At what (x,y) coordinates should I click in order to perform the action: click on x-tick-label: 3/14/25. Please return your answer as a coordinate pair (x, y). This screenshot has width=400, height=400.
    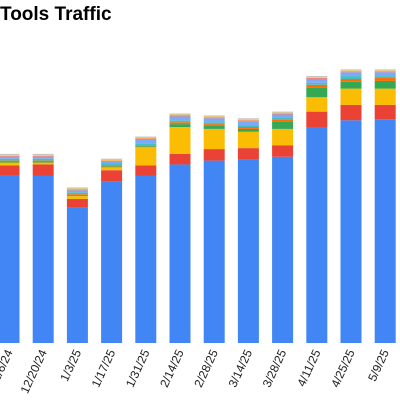
    Looking at the image, I should click on (241, 368).